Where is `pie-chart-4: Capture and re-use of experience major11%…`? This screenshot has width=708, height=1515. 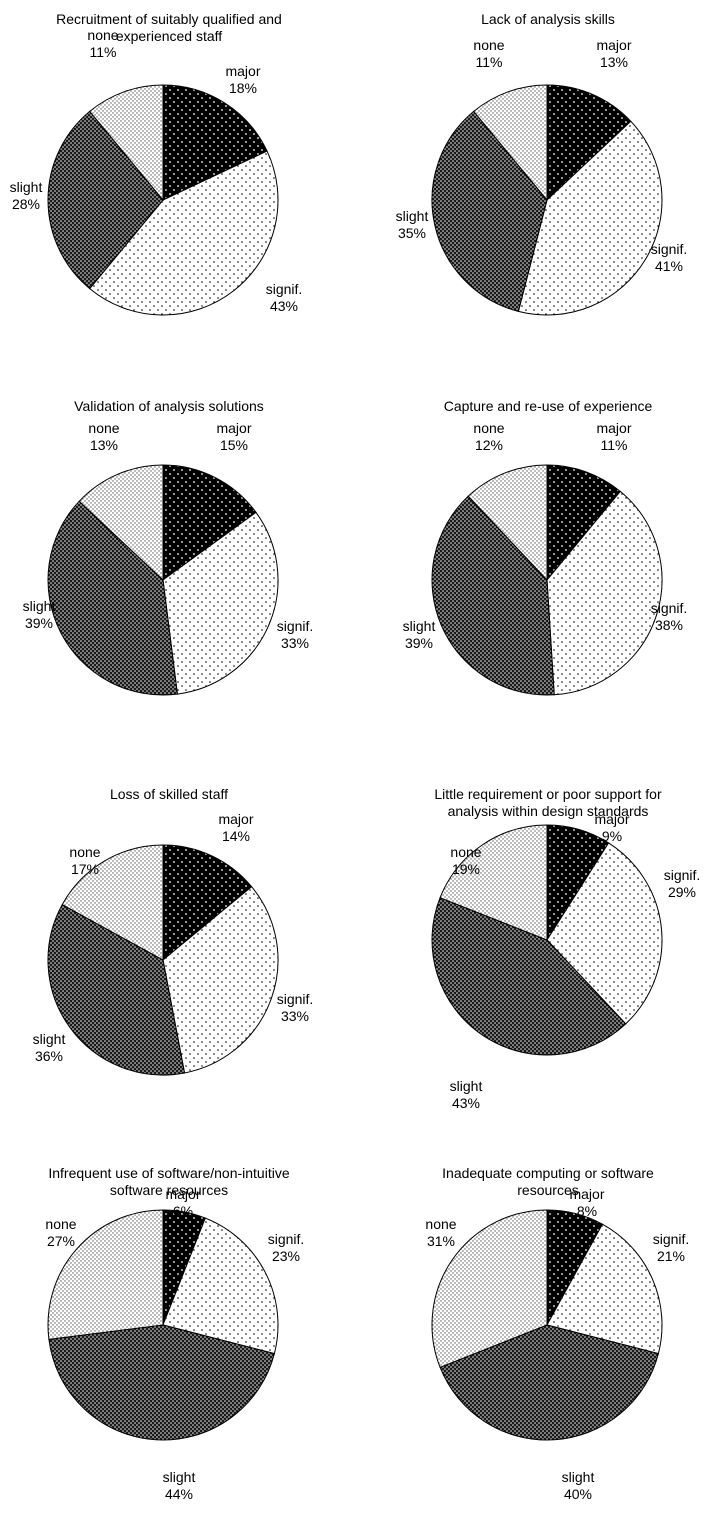 pie-chart-4: Capture and re-use of experience major11%… is located at coordinates (545, 547).